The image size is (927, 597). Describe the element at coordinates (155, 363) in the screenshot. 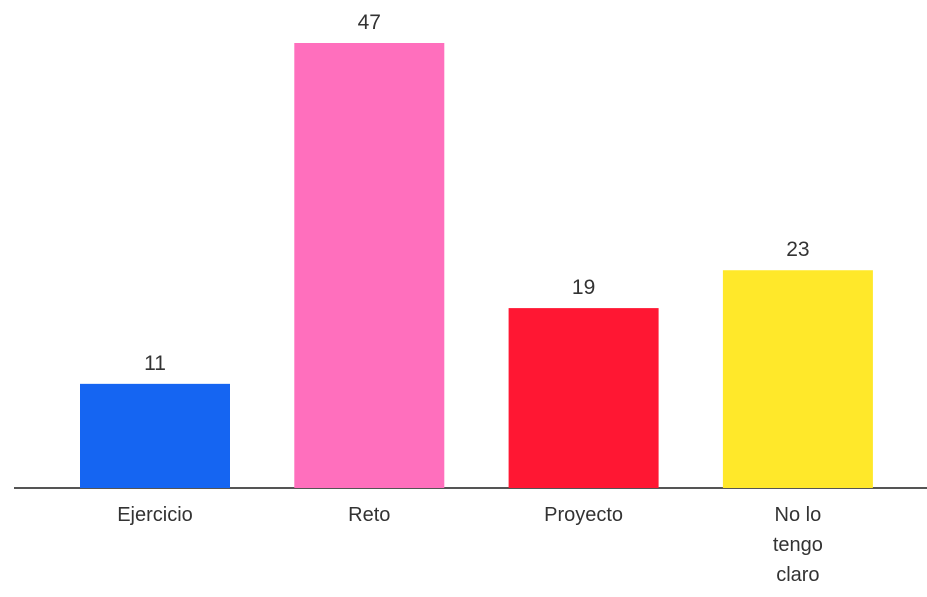

I see `value-label: 11` at that location.